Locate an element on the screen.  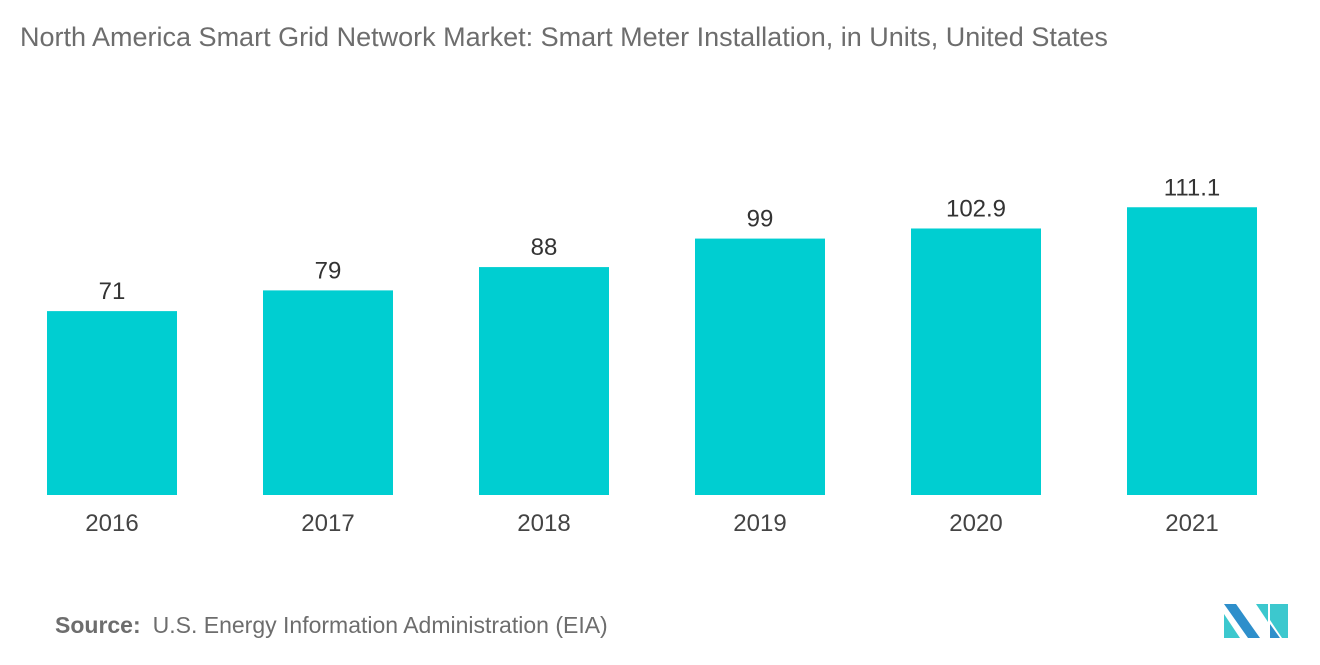
source-label: Source: is located at coordinates (98, 625).